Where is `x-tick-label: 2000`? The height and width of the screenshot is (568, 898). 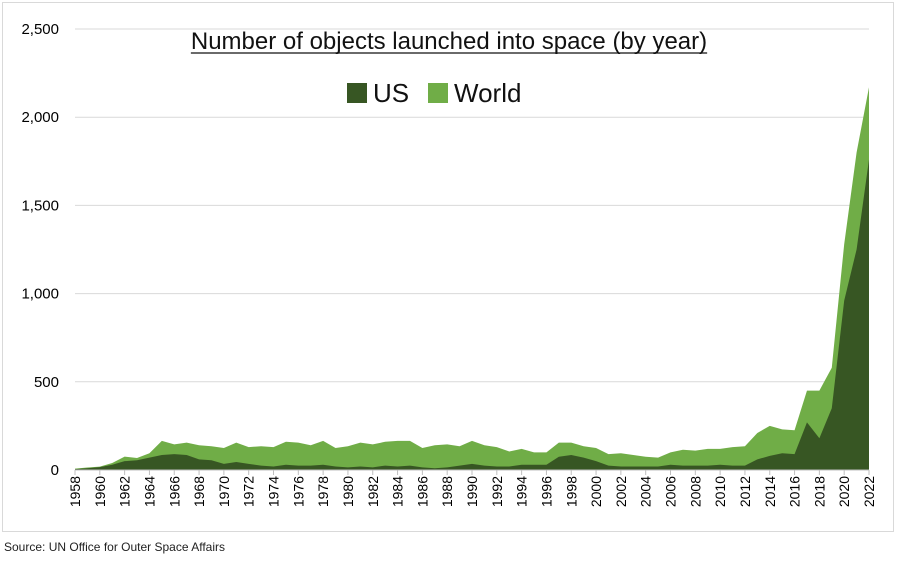 x-tick-label: 2000 is located at coordinates (596, 491).